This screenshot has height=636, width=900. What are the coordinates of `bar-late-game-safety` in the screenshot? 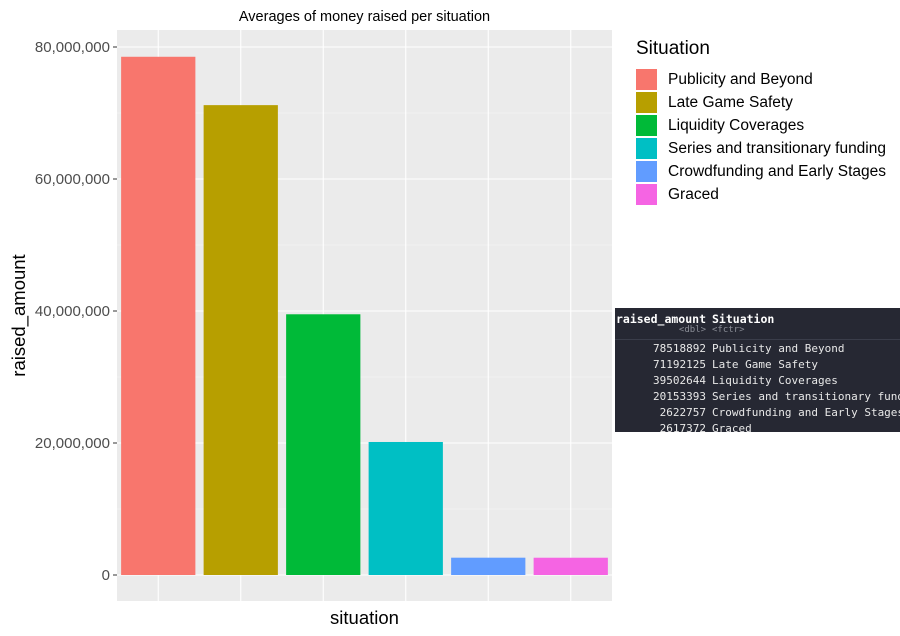 It's located at (240, 340).